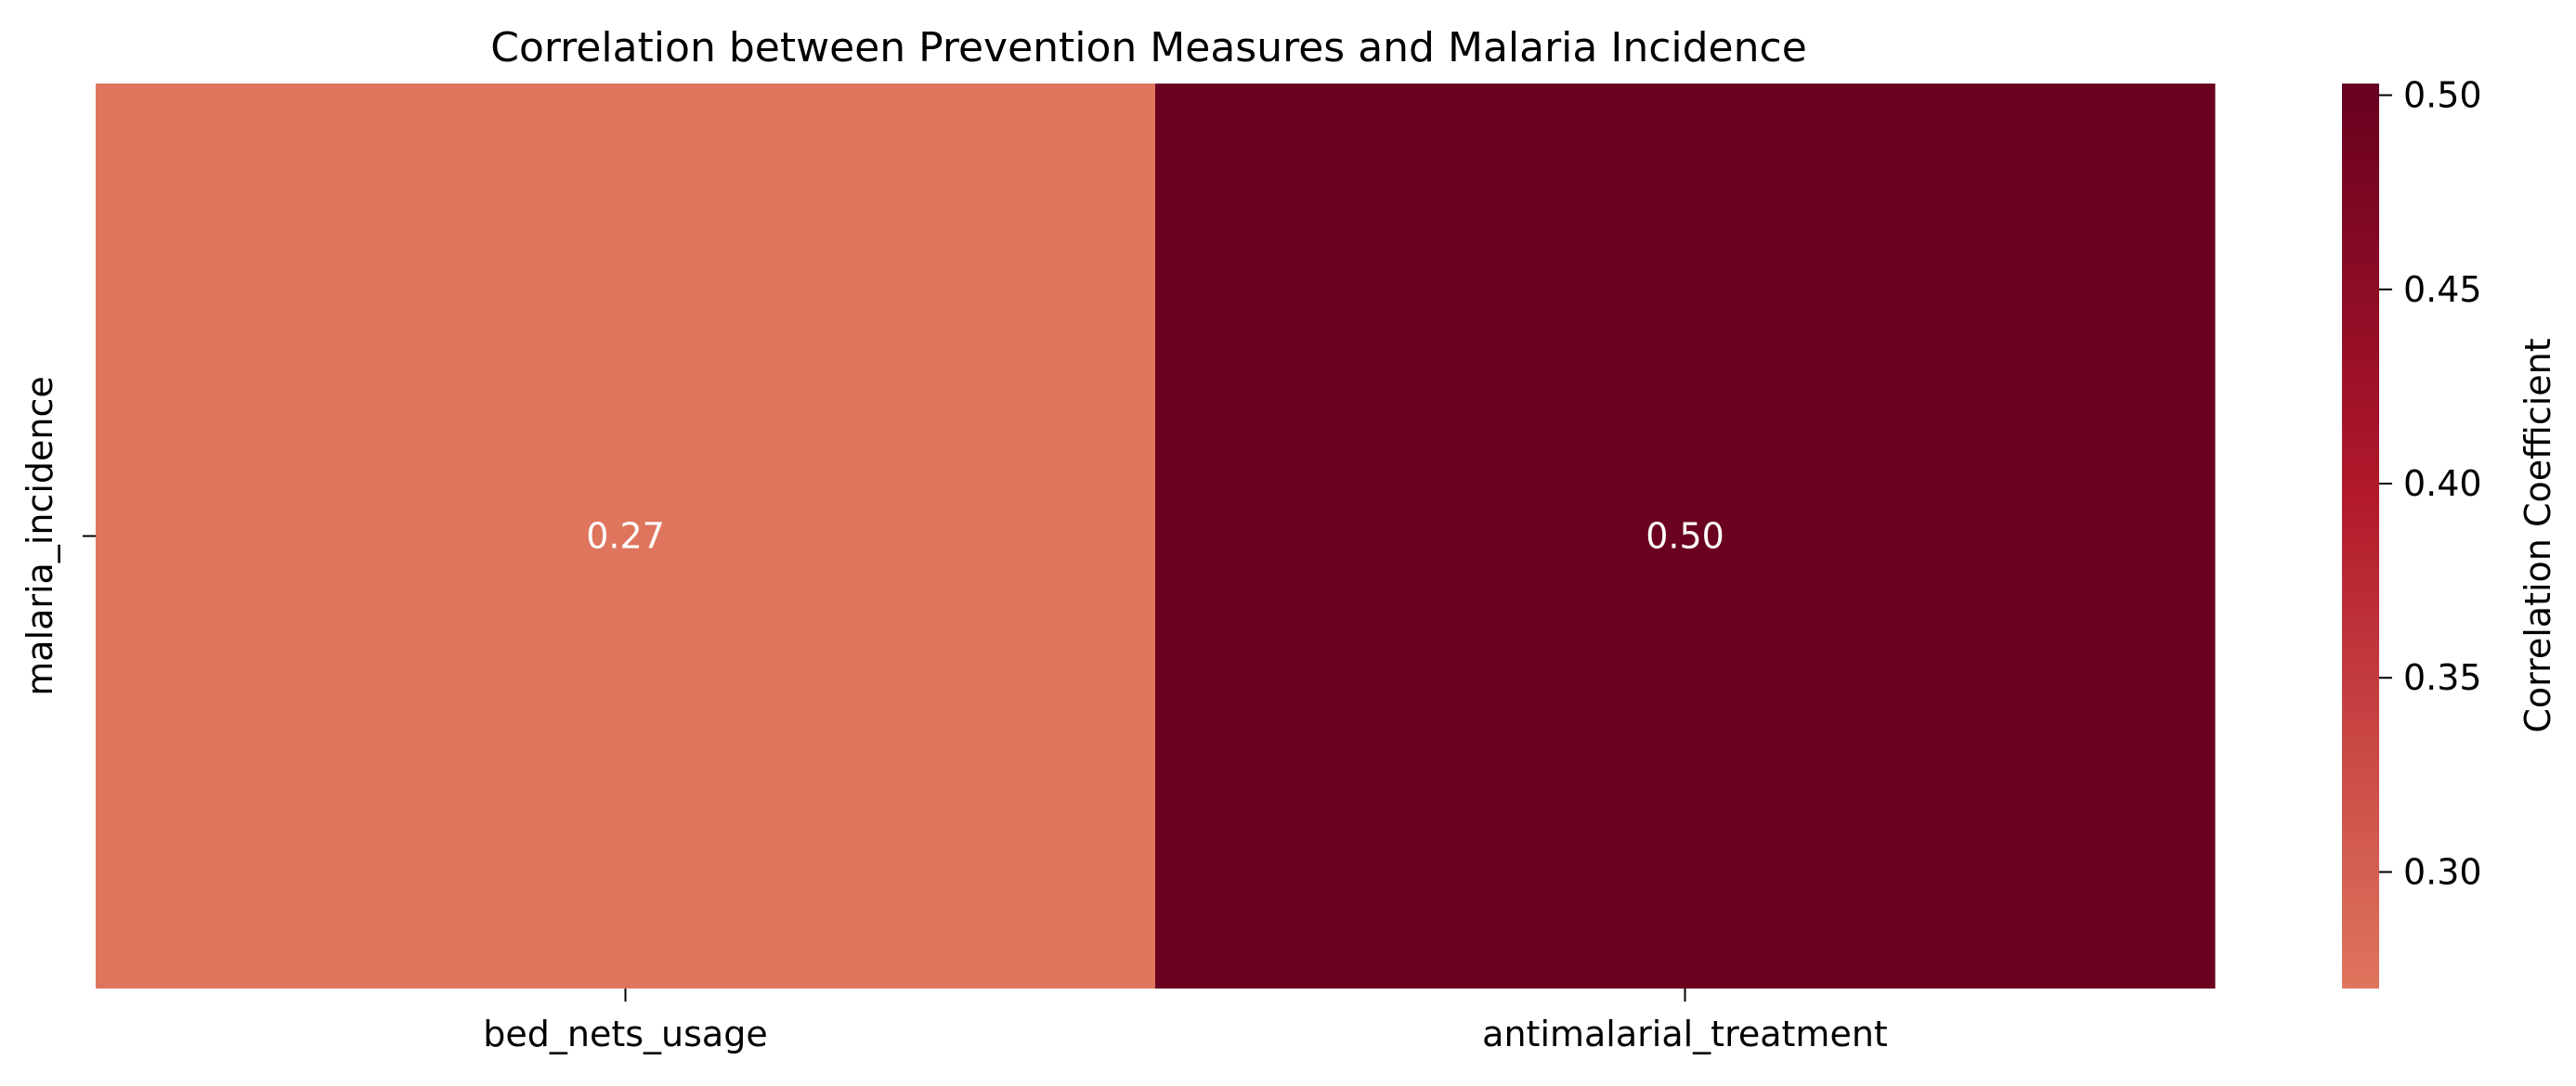 Image resolution: width=2576 pixels, height=1086 pixels. What do you see at coordinates (625, 1034) in the screenshot?
I see `x-tick-label: bed_nets_usage` at bounding box center [625, 1034].